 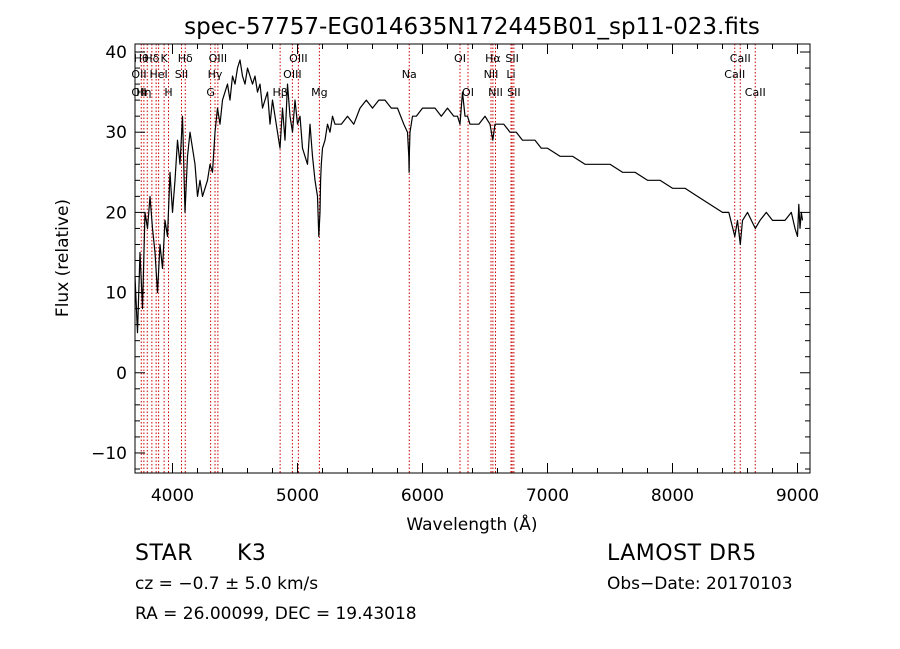 I want to click on line-label: Hα, so click(x=493, y=58).